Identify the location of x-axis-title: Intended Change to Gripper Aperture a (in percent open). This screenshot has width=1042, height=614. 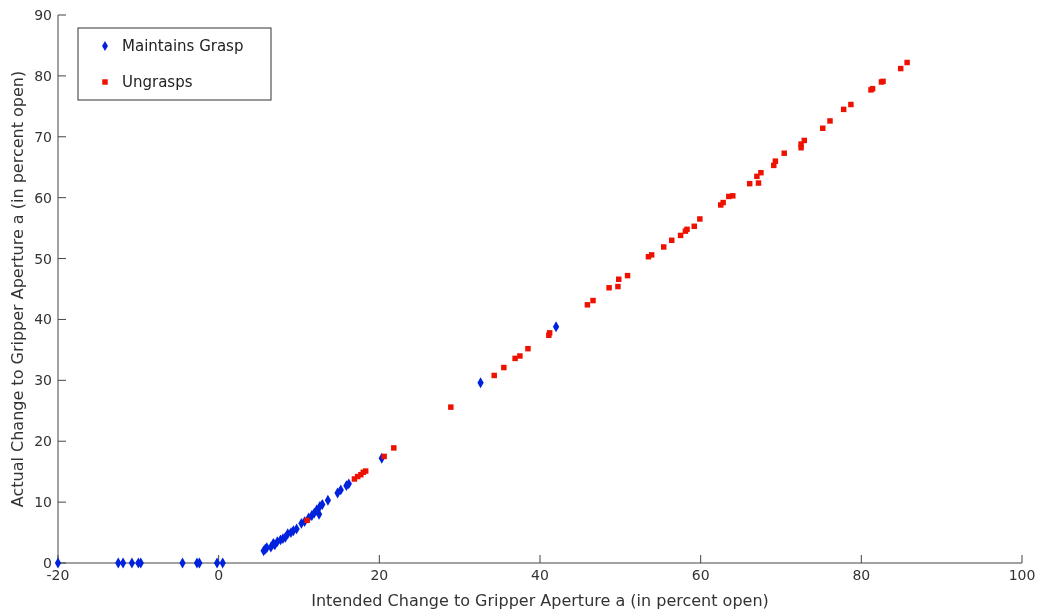
(540, 600).